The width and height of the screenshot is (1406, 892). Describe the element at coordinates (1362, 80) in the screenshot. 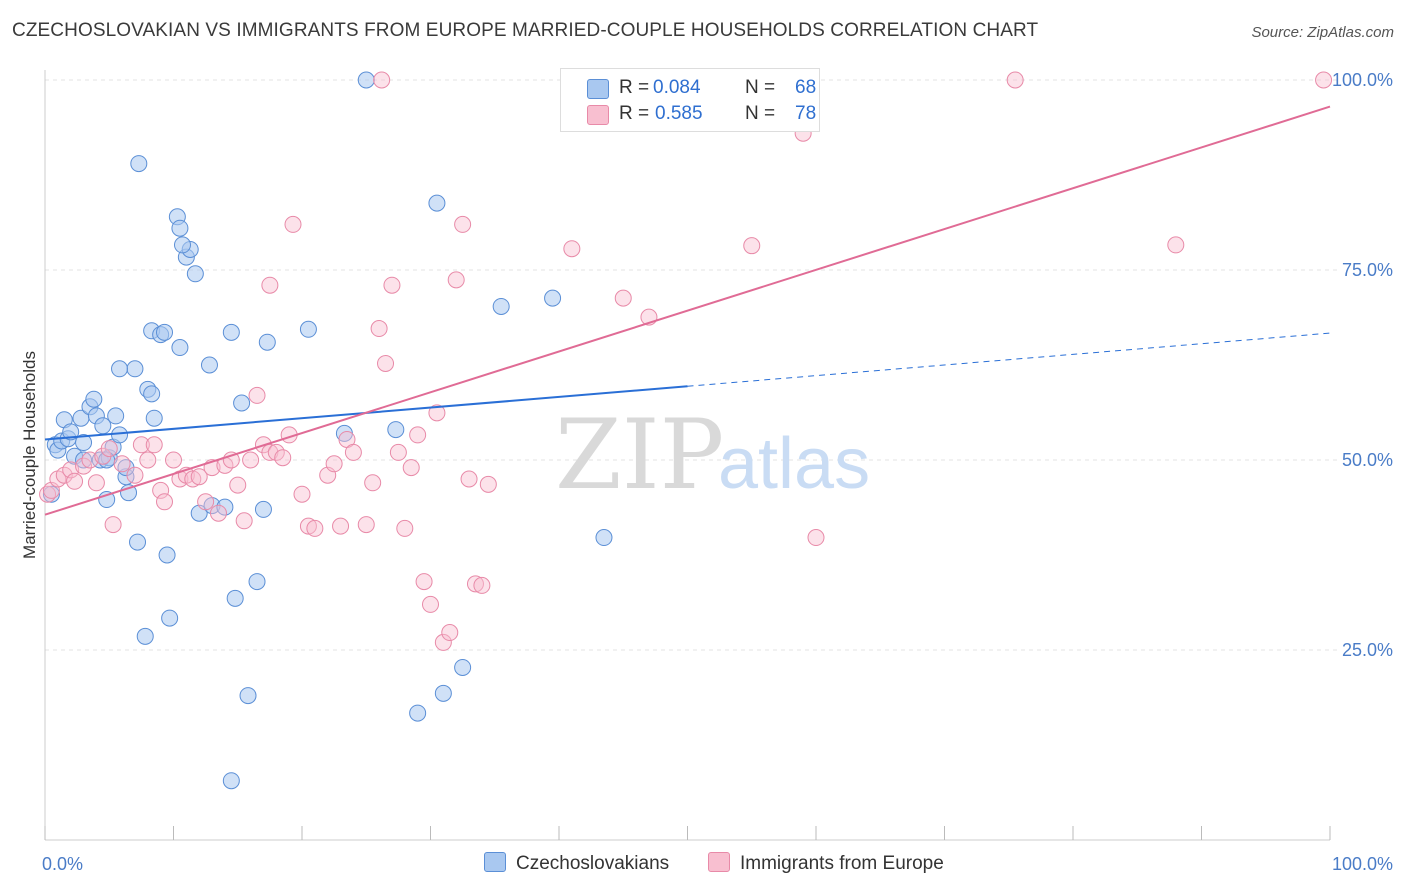

I see `y-tick-label: 100.0%` at that location.